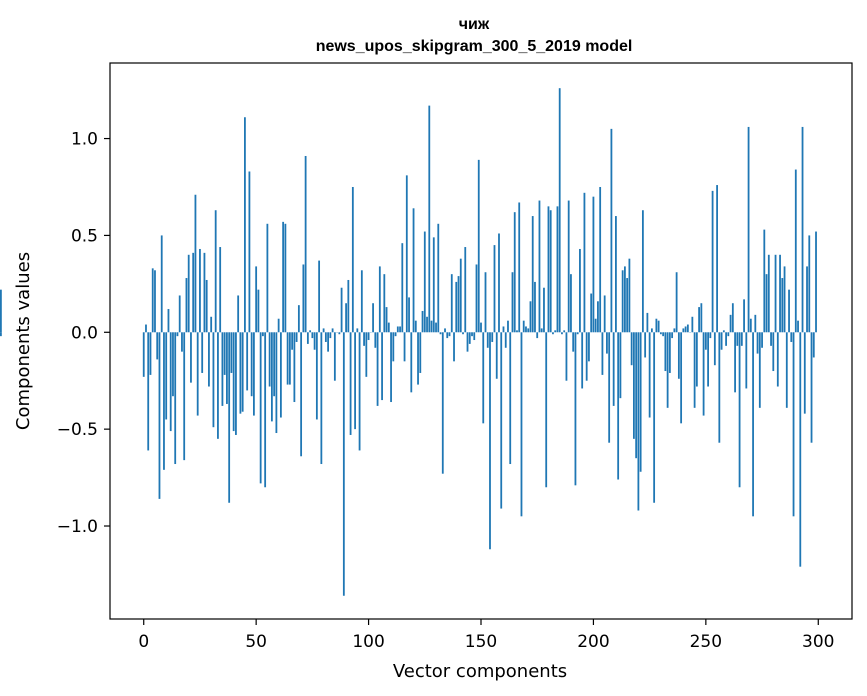 Image resolution: width=867 pixels, height=696 pixels. Describe the element at coordinates (77, 430) in the screenshot. I see `y-tick-label: −0.5` at that location.